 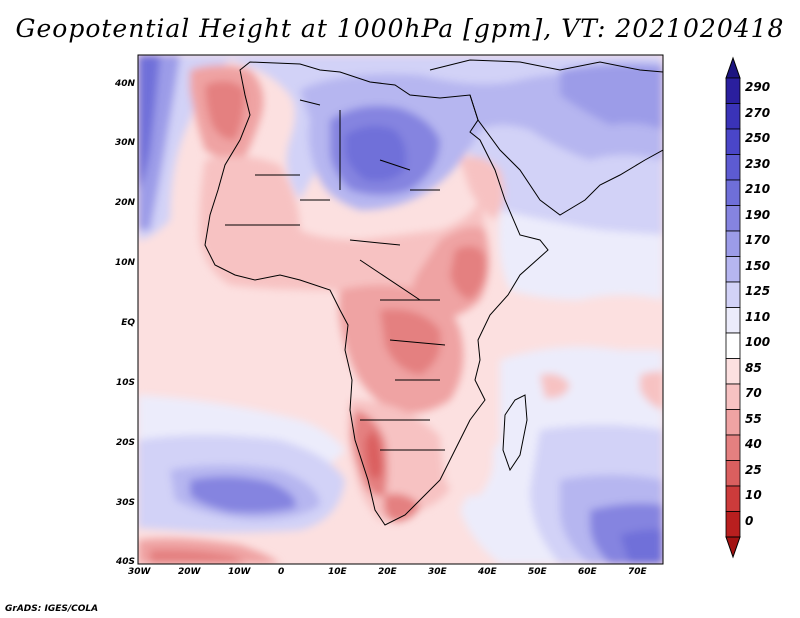 I want to click on colorbar-level-label: 0, so click(x=749, y=520).